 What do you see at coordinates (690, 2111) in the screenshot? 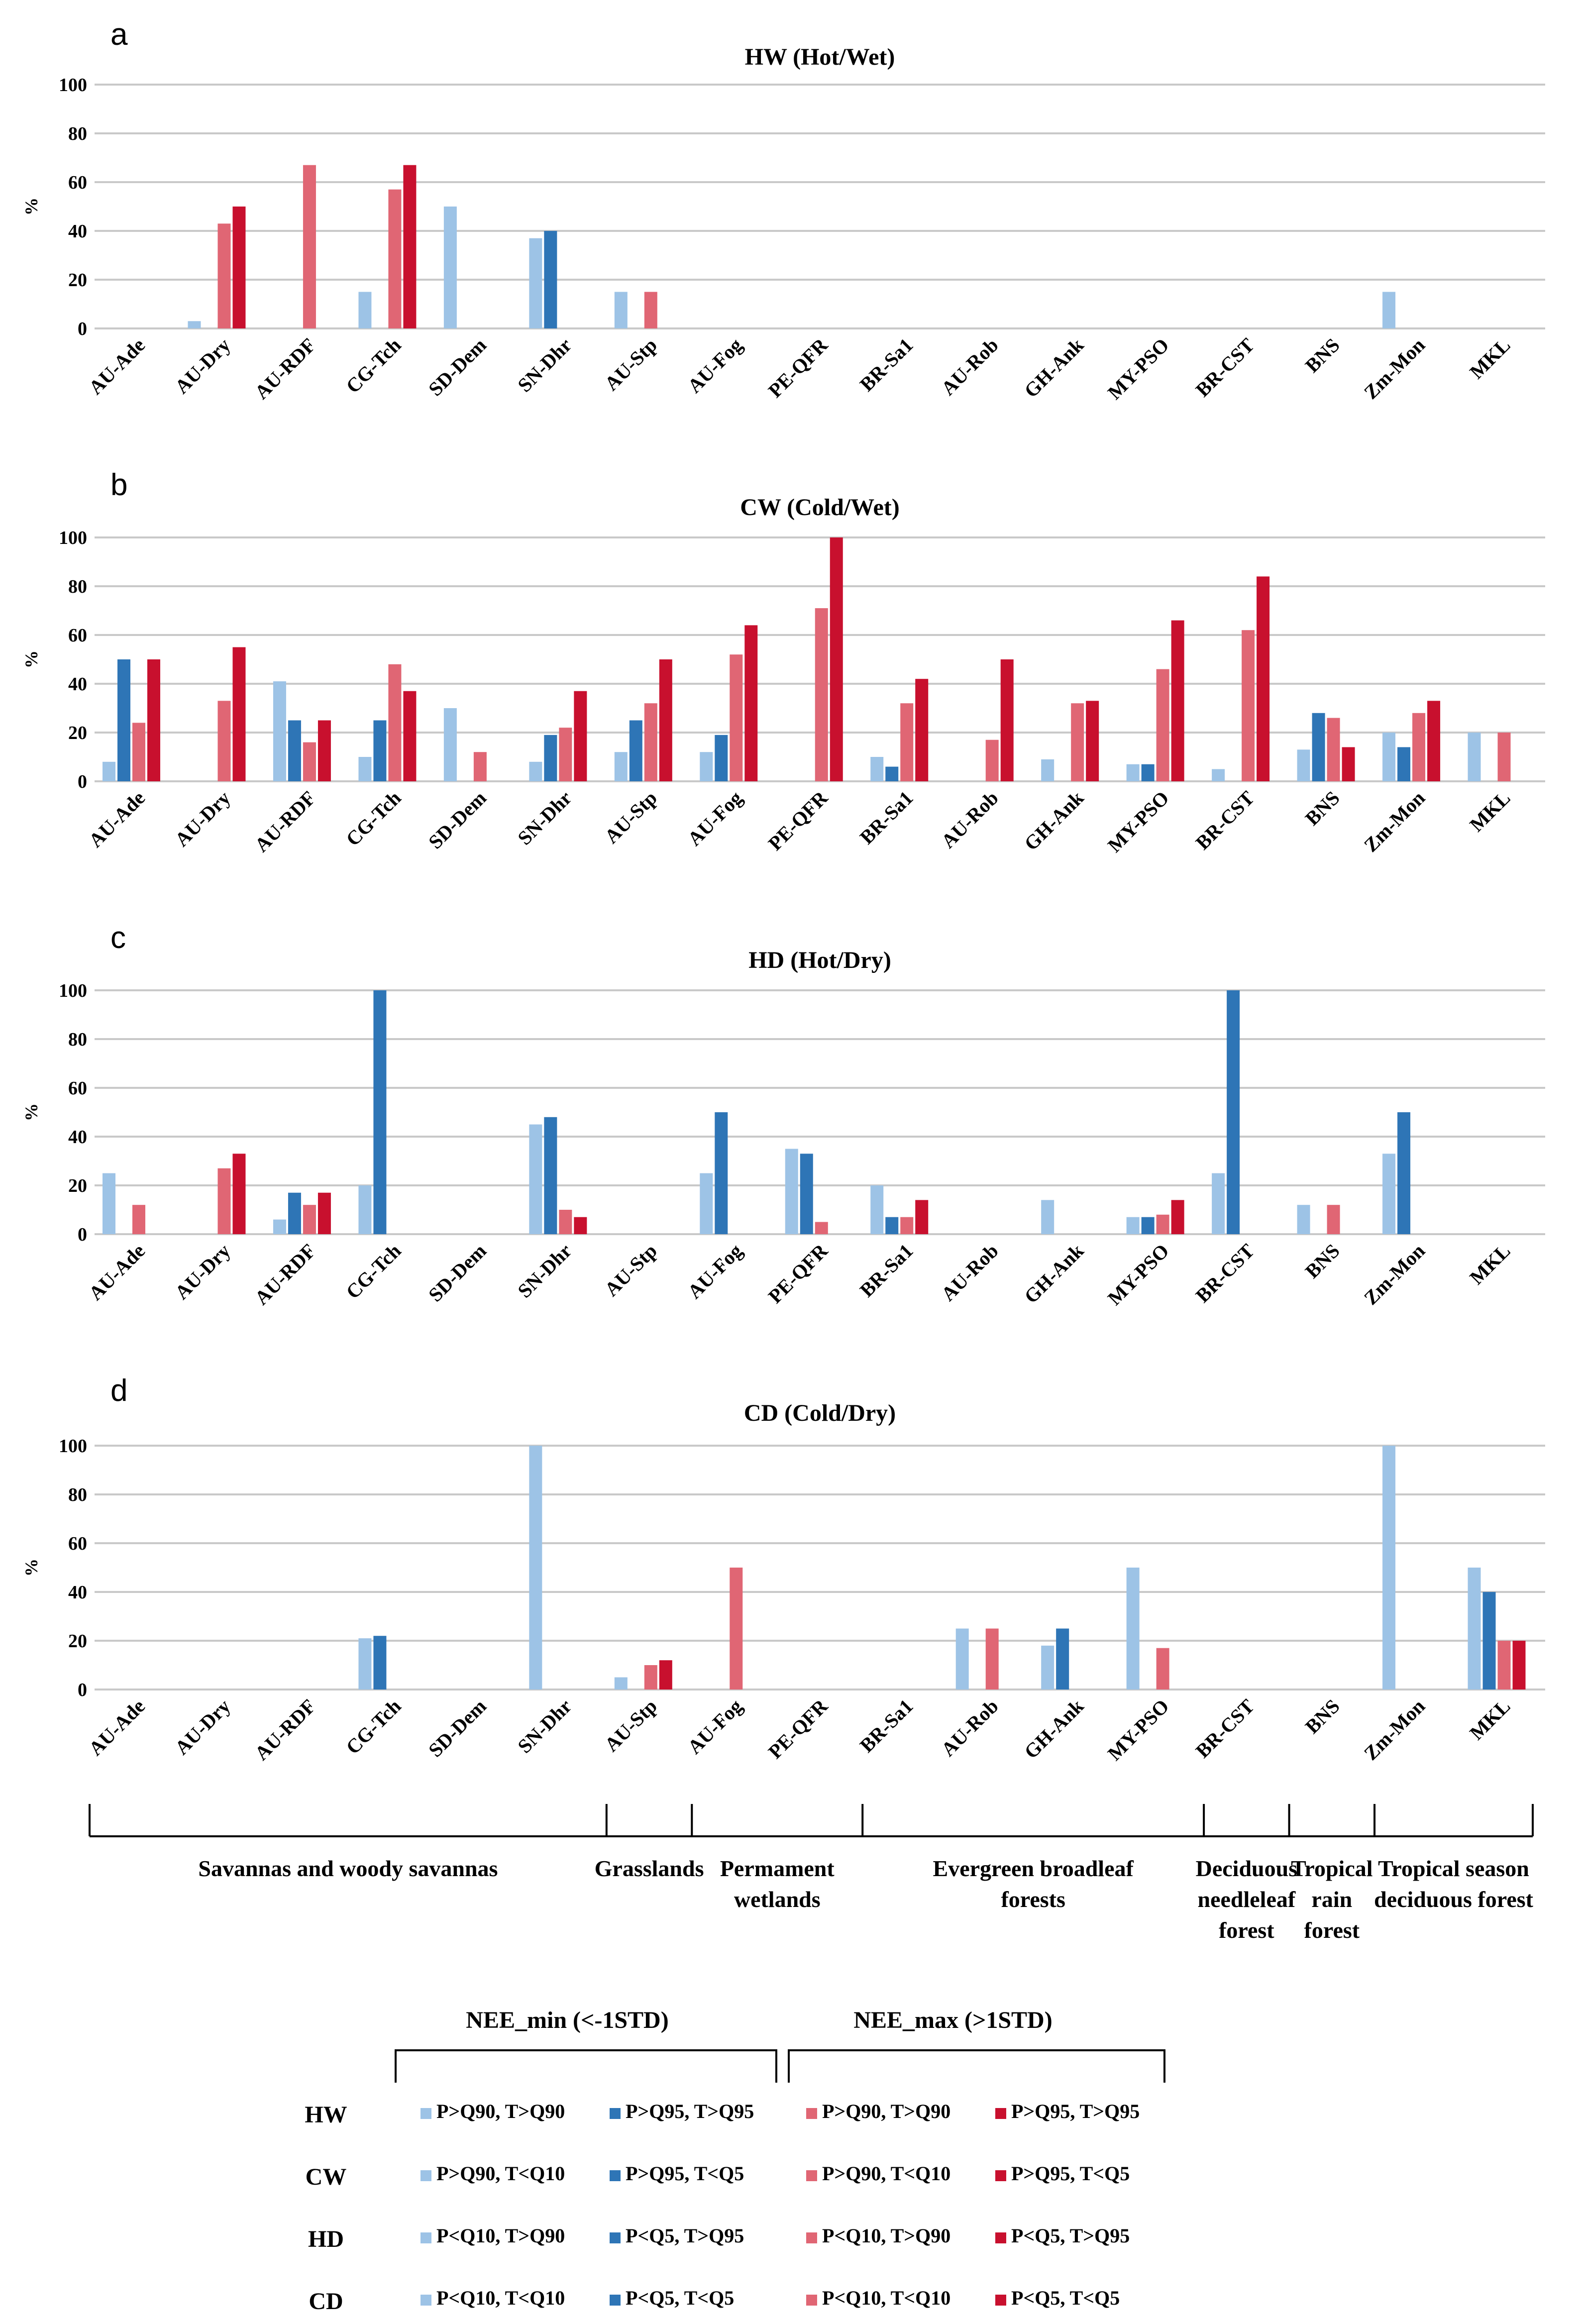
I see `legend-entry-label: P>Q95, T>Q95` at bounding box center [690, 2111].